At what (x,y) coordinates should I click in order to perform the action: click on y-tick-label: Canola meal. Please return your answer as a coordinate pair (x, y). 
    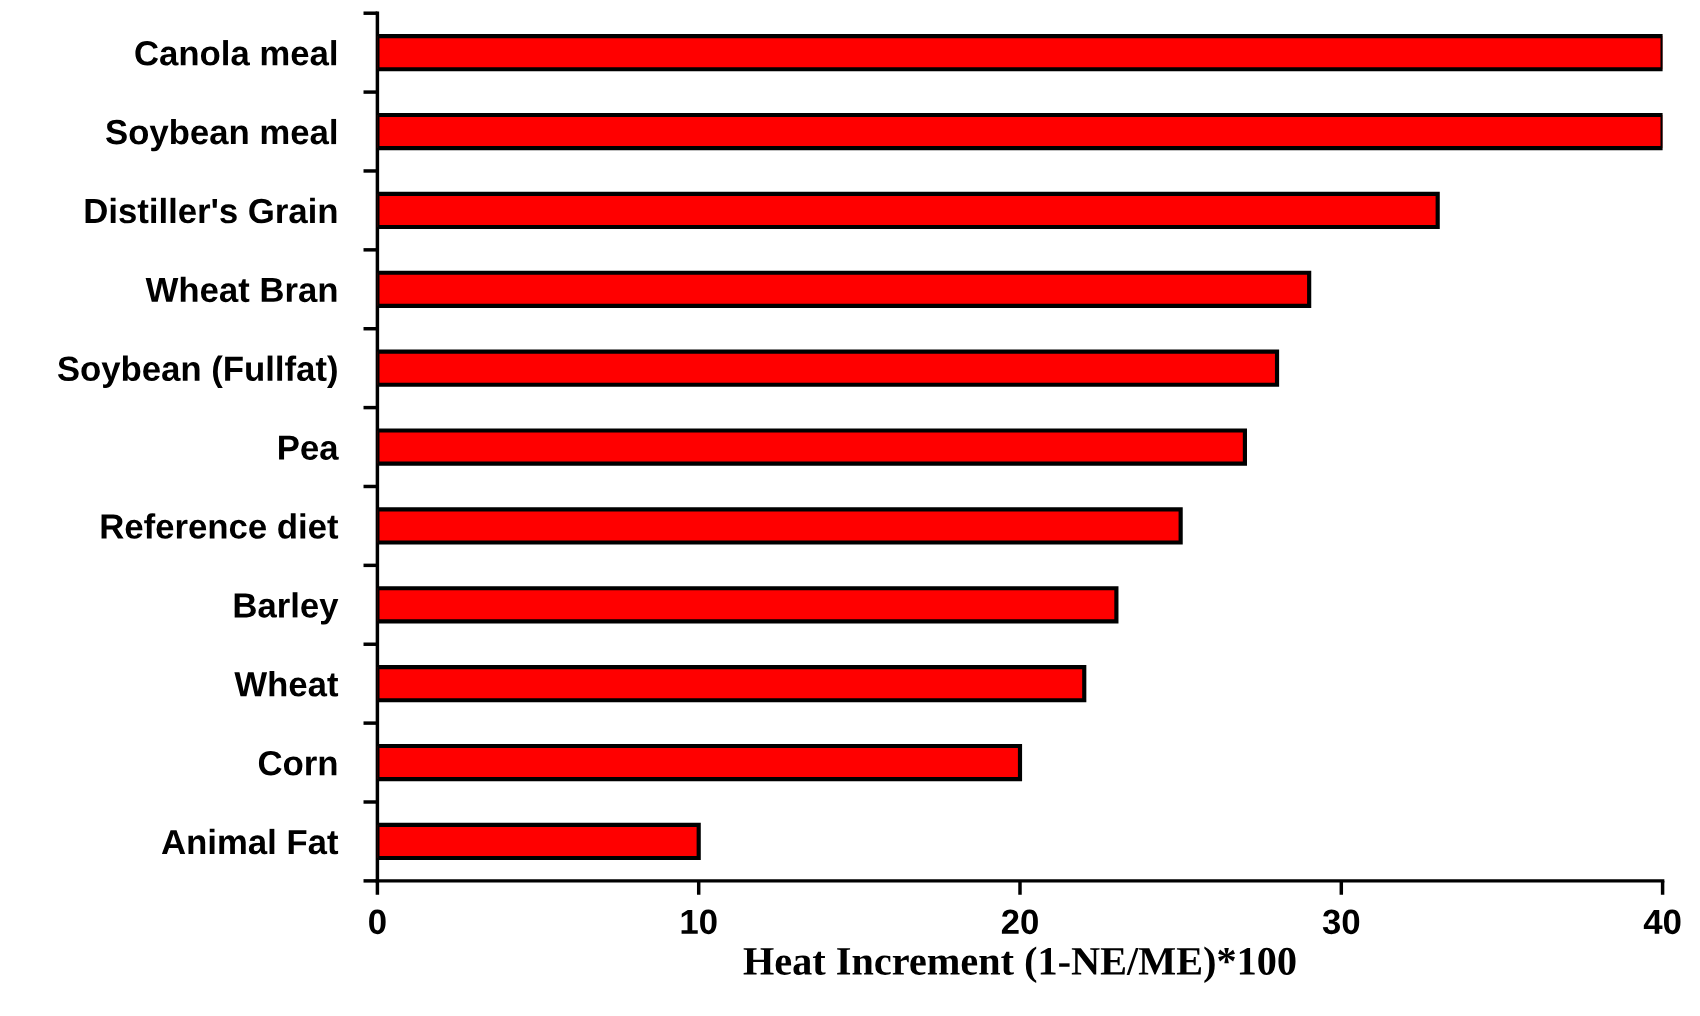
    Looking at the image, I should click on (236, 53).